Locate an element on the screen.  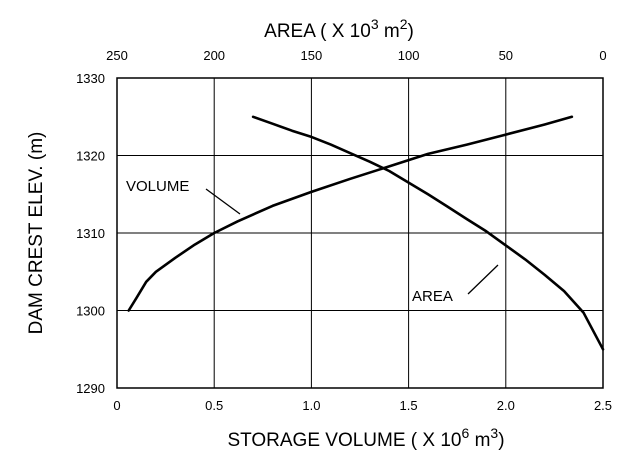
top-axis-title-mid: m is located at coordinates (389, 31).